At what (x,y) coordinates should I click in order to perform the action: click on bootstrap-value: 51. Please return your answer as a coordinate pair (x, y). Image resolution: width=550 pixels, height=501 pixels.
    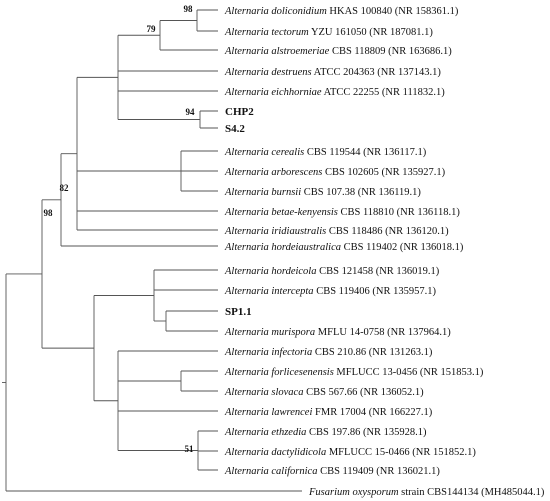
    Looking at the image, I should click on (190, 449).